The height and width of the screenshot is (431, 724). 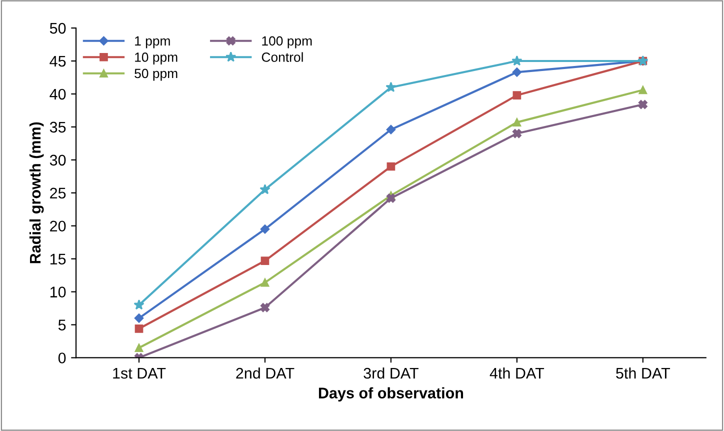 I want to click on y-tick-label: 20, so click(x=58, y=226).